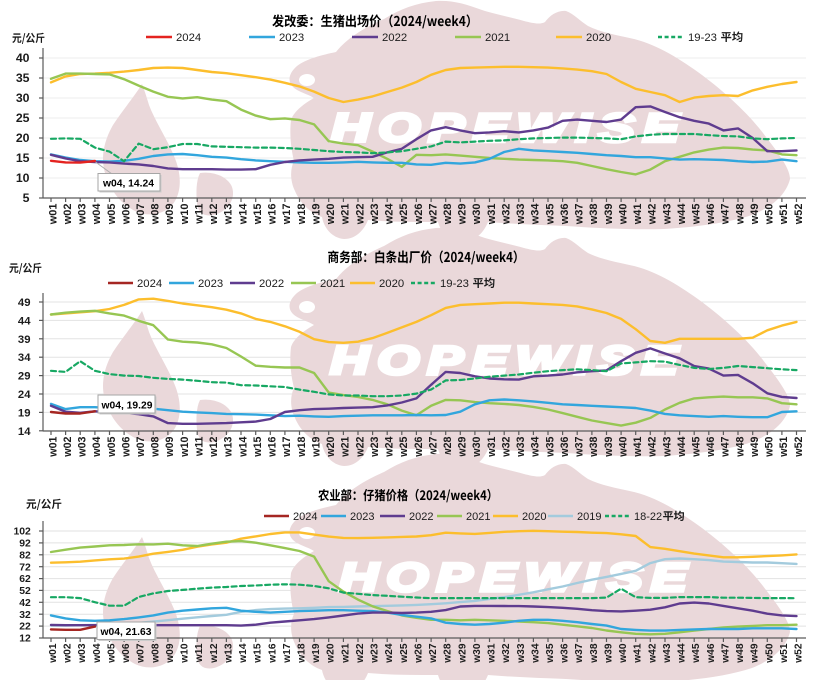 The width and height of the screenshot is (819, 685). Describe the element at coordinates (128, 184) in the screenshot. I see `svg-text: w04, 14.24` at that location.